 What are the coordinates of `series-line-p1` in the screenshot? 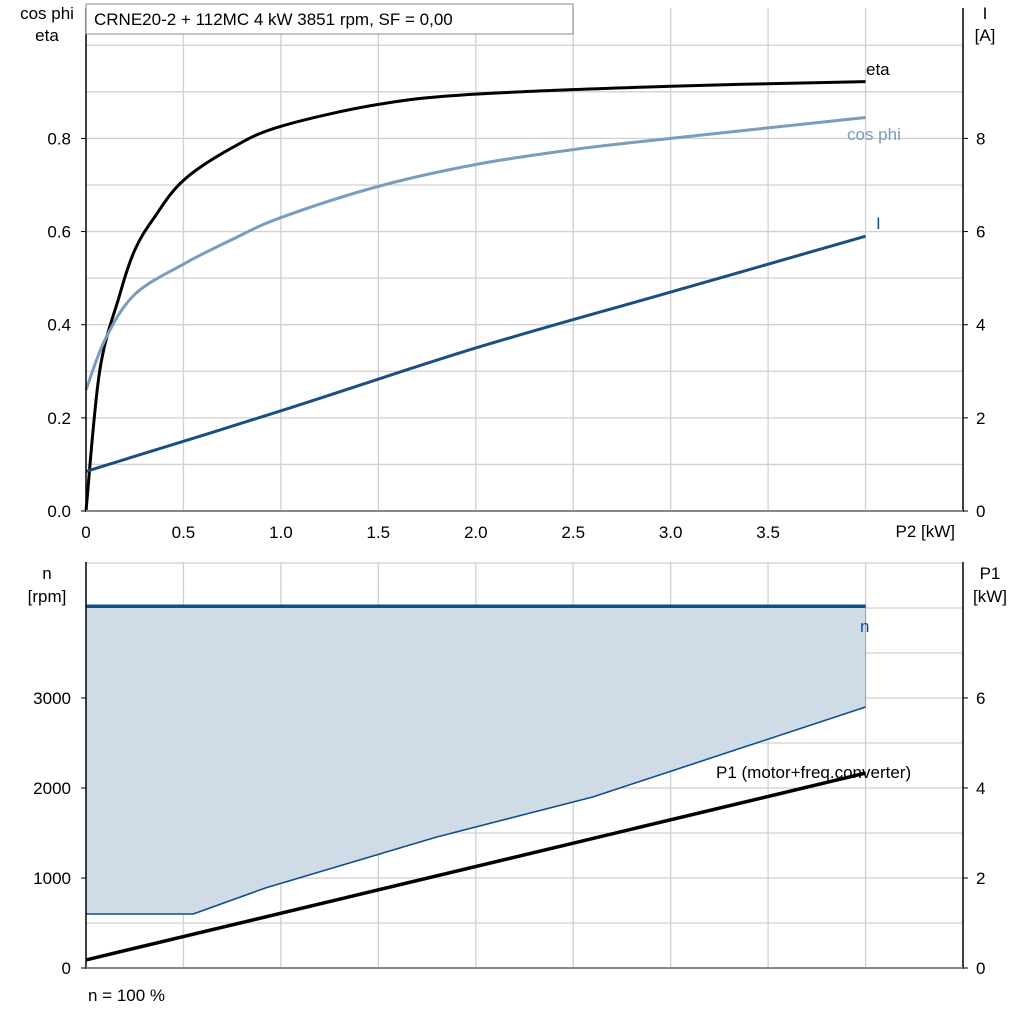 It's located at (476, 866).